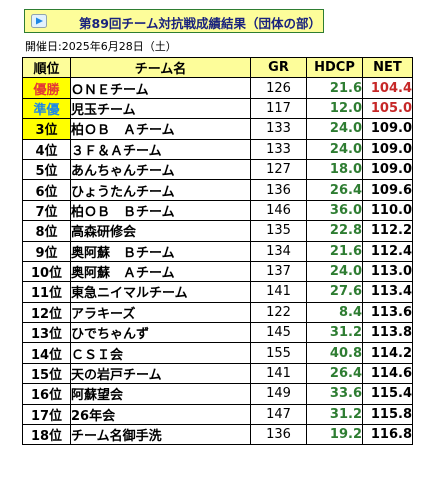 The image size is (438, 502). What do you see at coordinates (387, 333) in the screenshot?
I see `net-cell: 113.8` at bounding box center [387, 333].